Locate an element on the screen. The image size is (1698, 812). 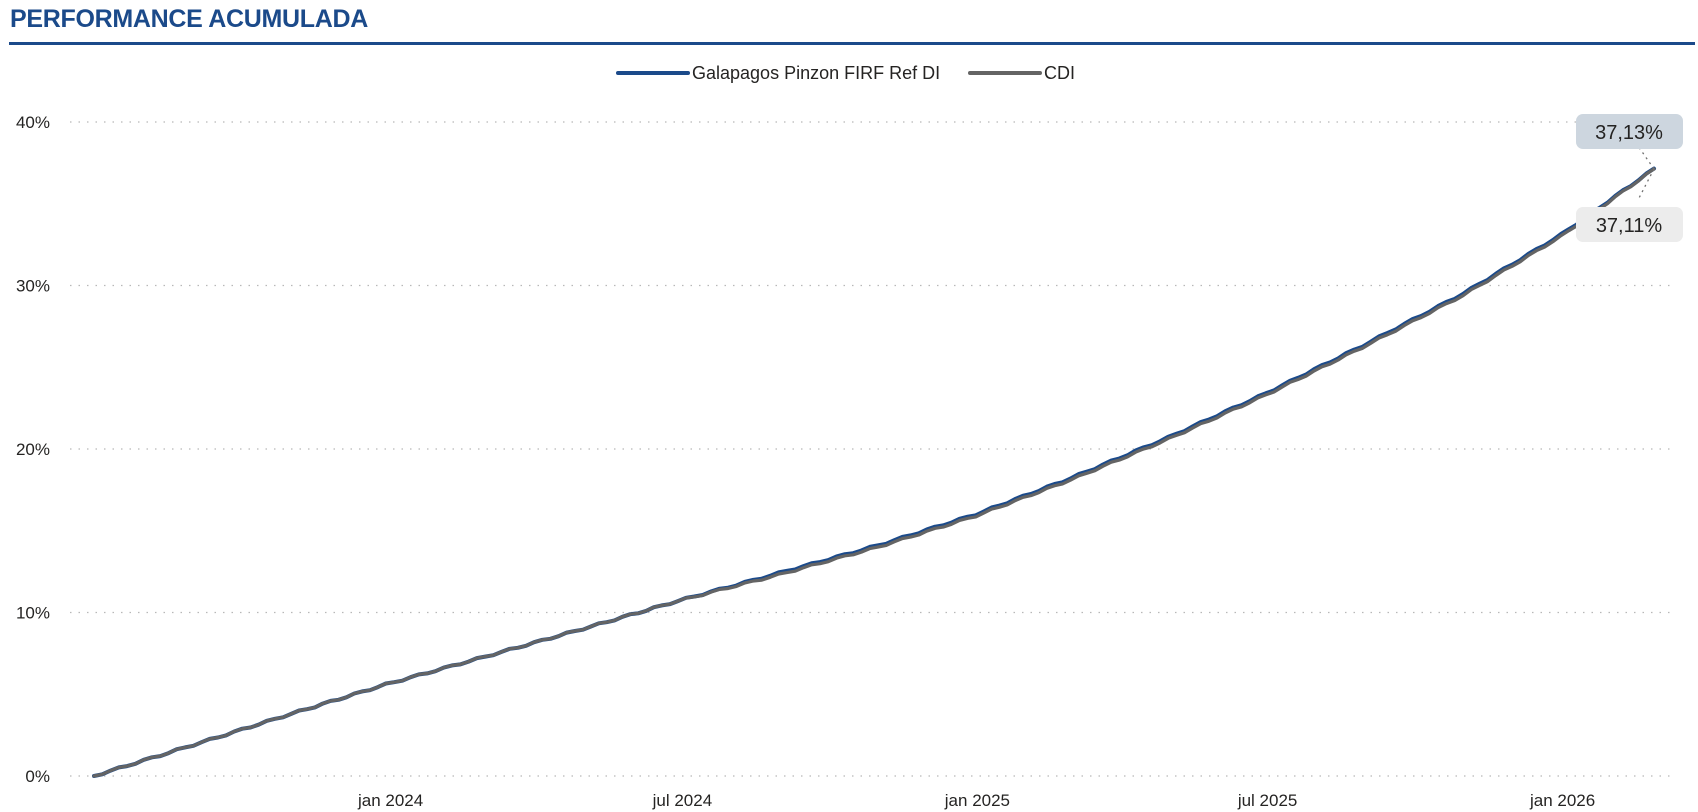
y-tick-label: 0% is located at coordinates (37, 776).